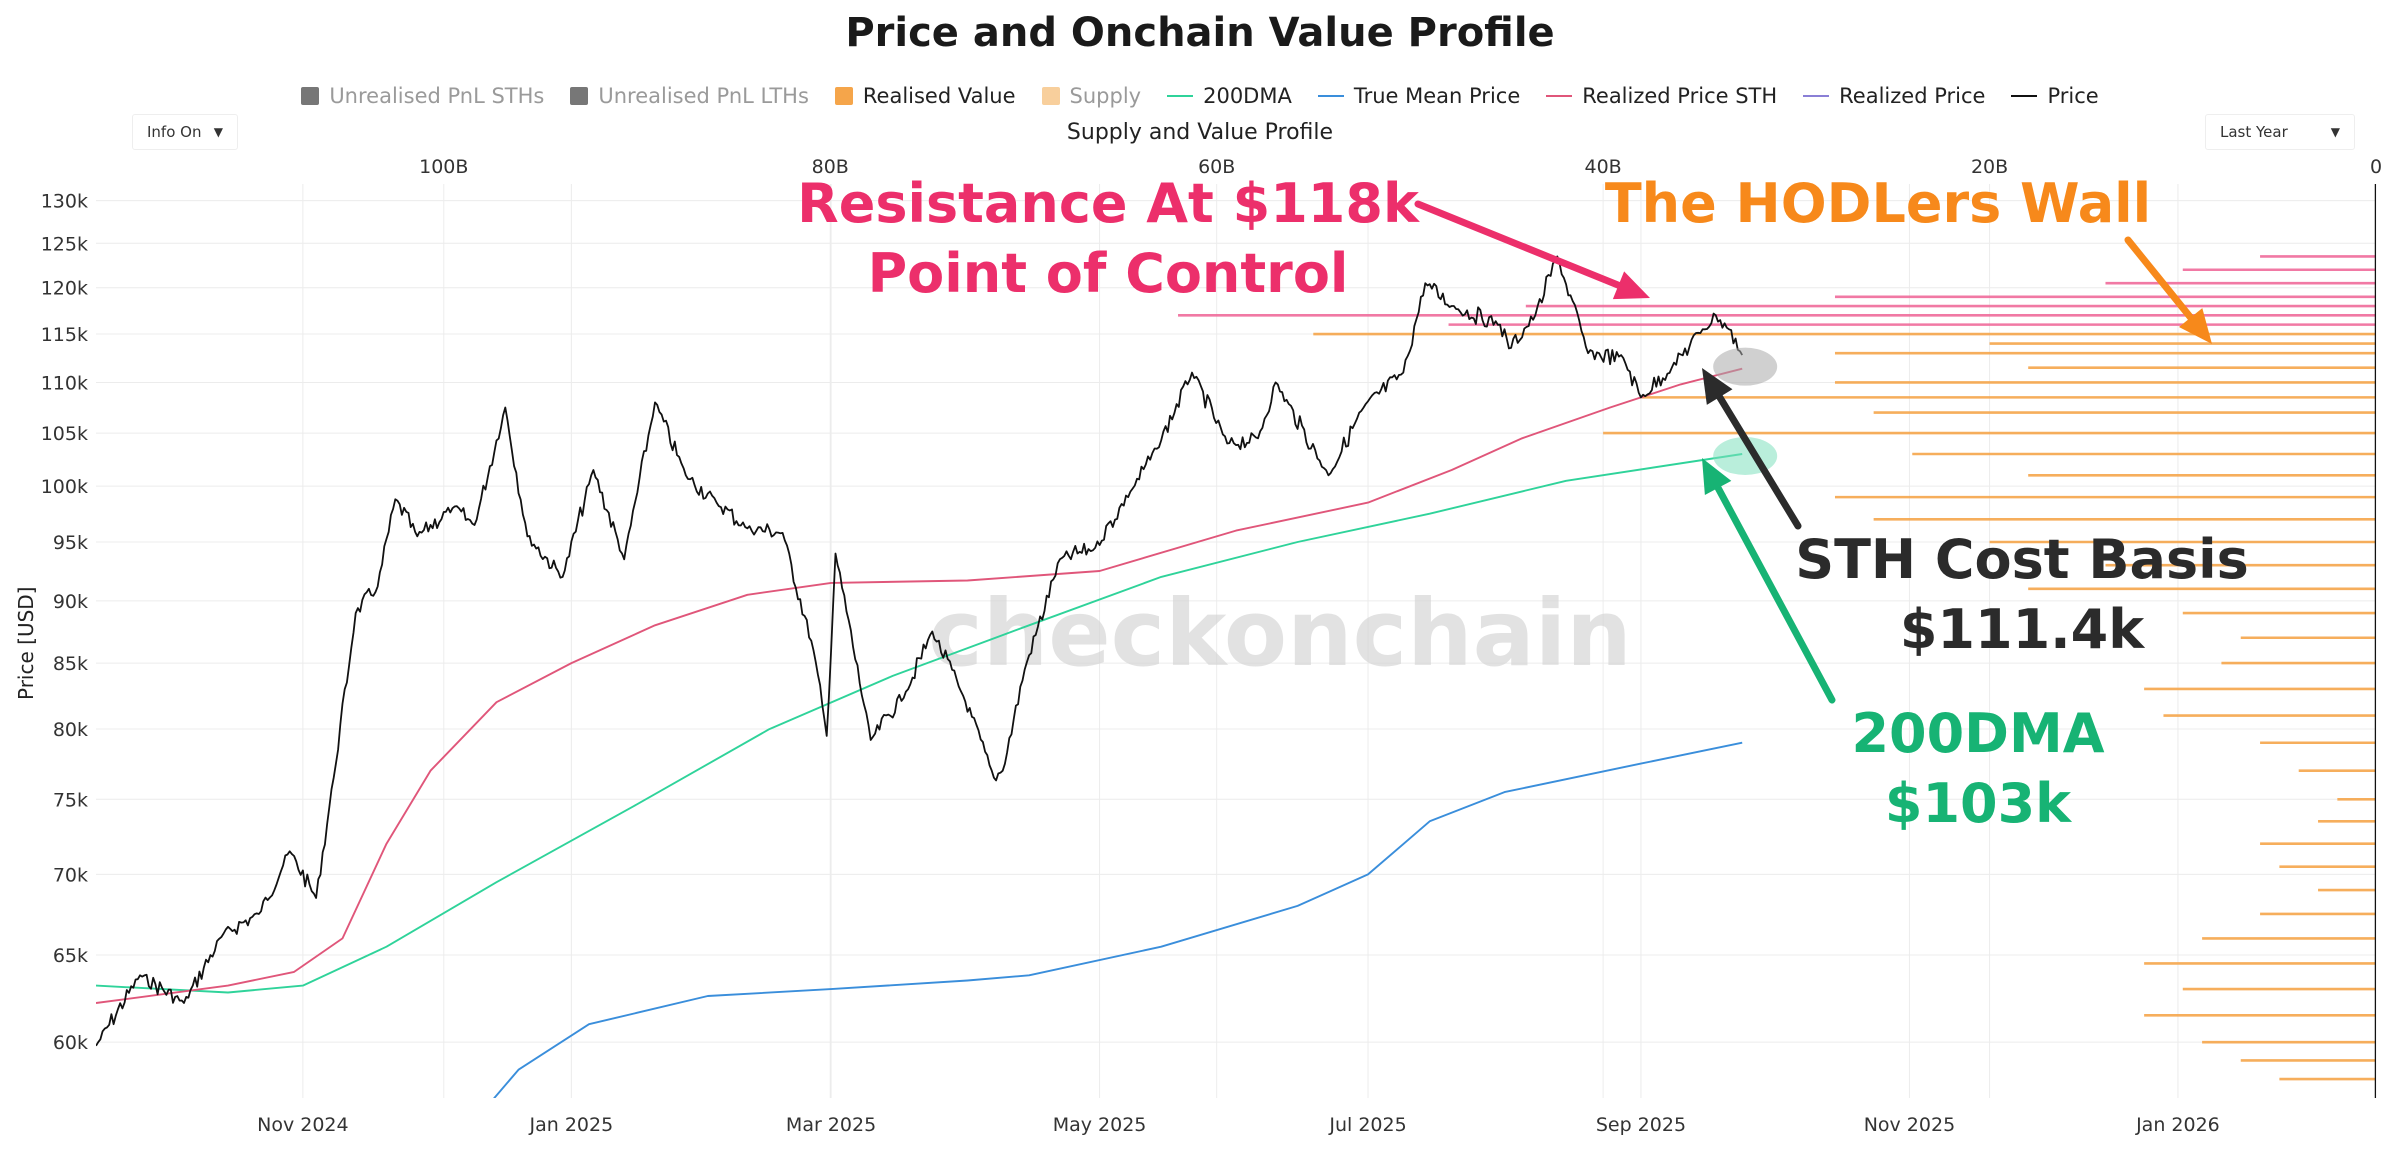 The width and height of the screenshot is (2400, 1169). I want to click on legend-item: Unrealised PnL LTHs, so click(689, 96).